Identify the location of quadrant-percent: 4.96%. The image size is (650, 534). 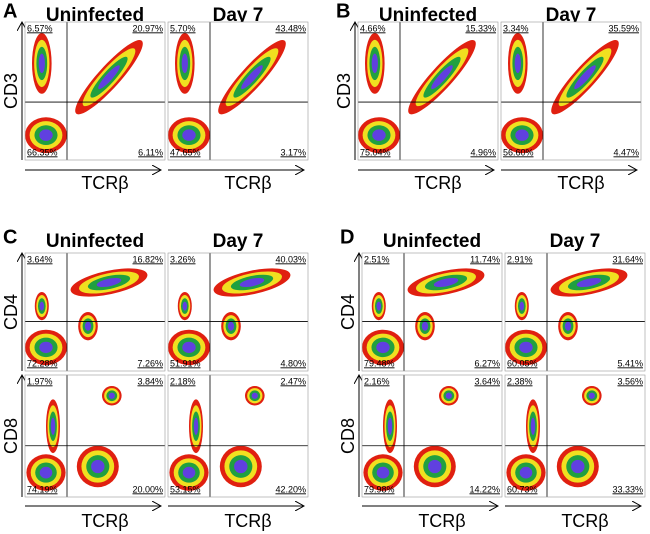
(483, 152).